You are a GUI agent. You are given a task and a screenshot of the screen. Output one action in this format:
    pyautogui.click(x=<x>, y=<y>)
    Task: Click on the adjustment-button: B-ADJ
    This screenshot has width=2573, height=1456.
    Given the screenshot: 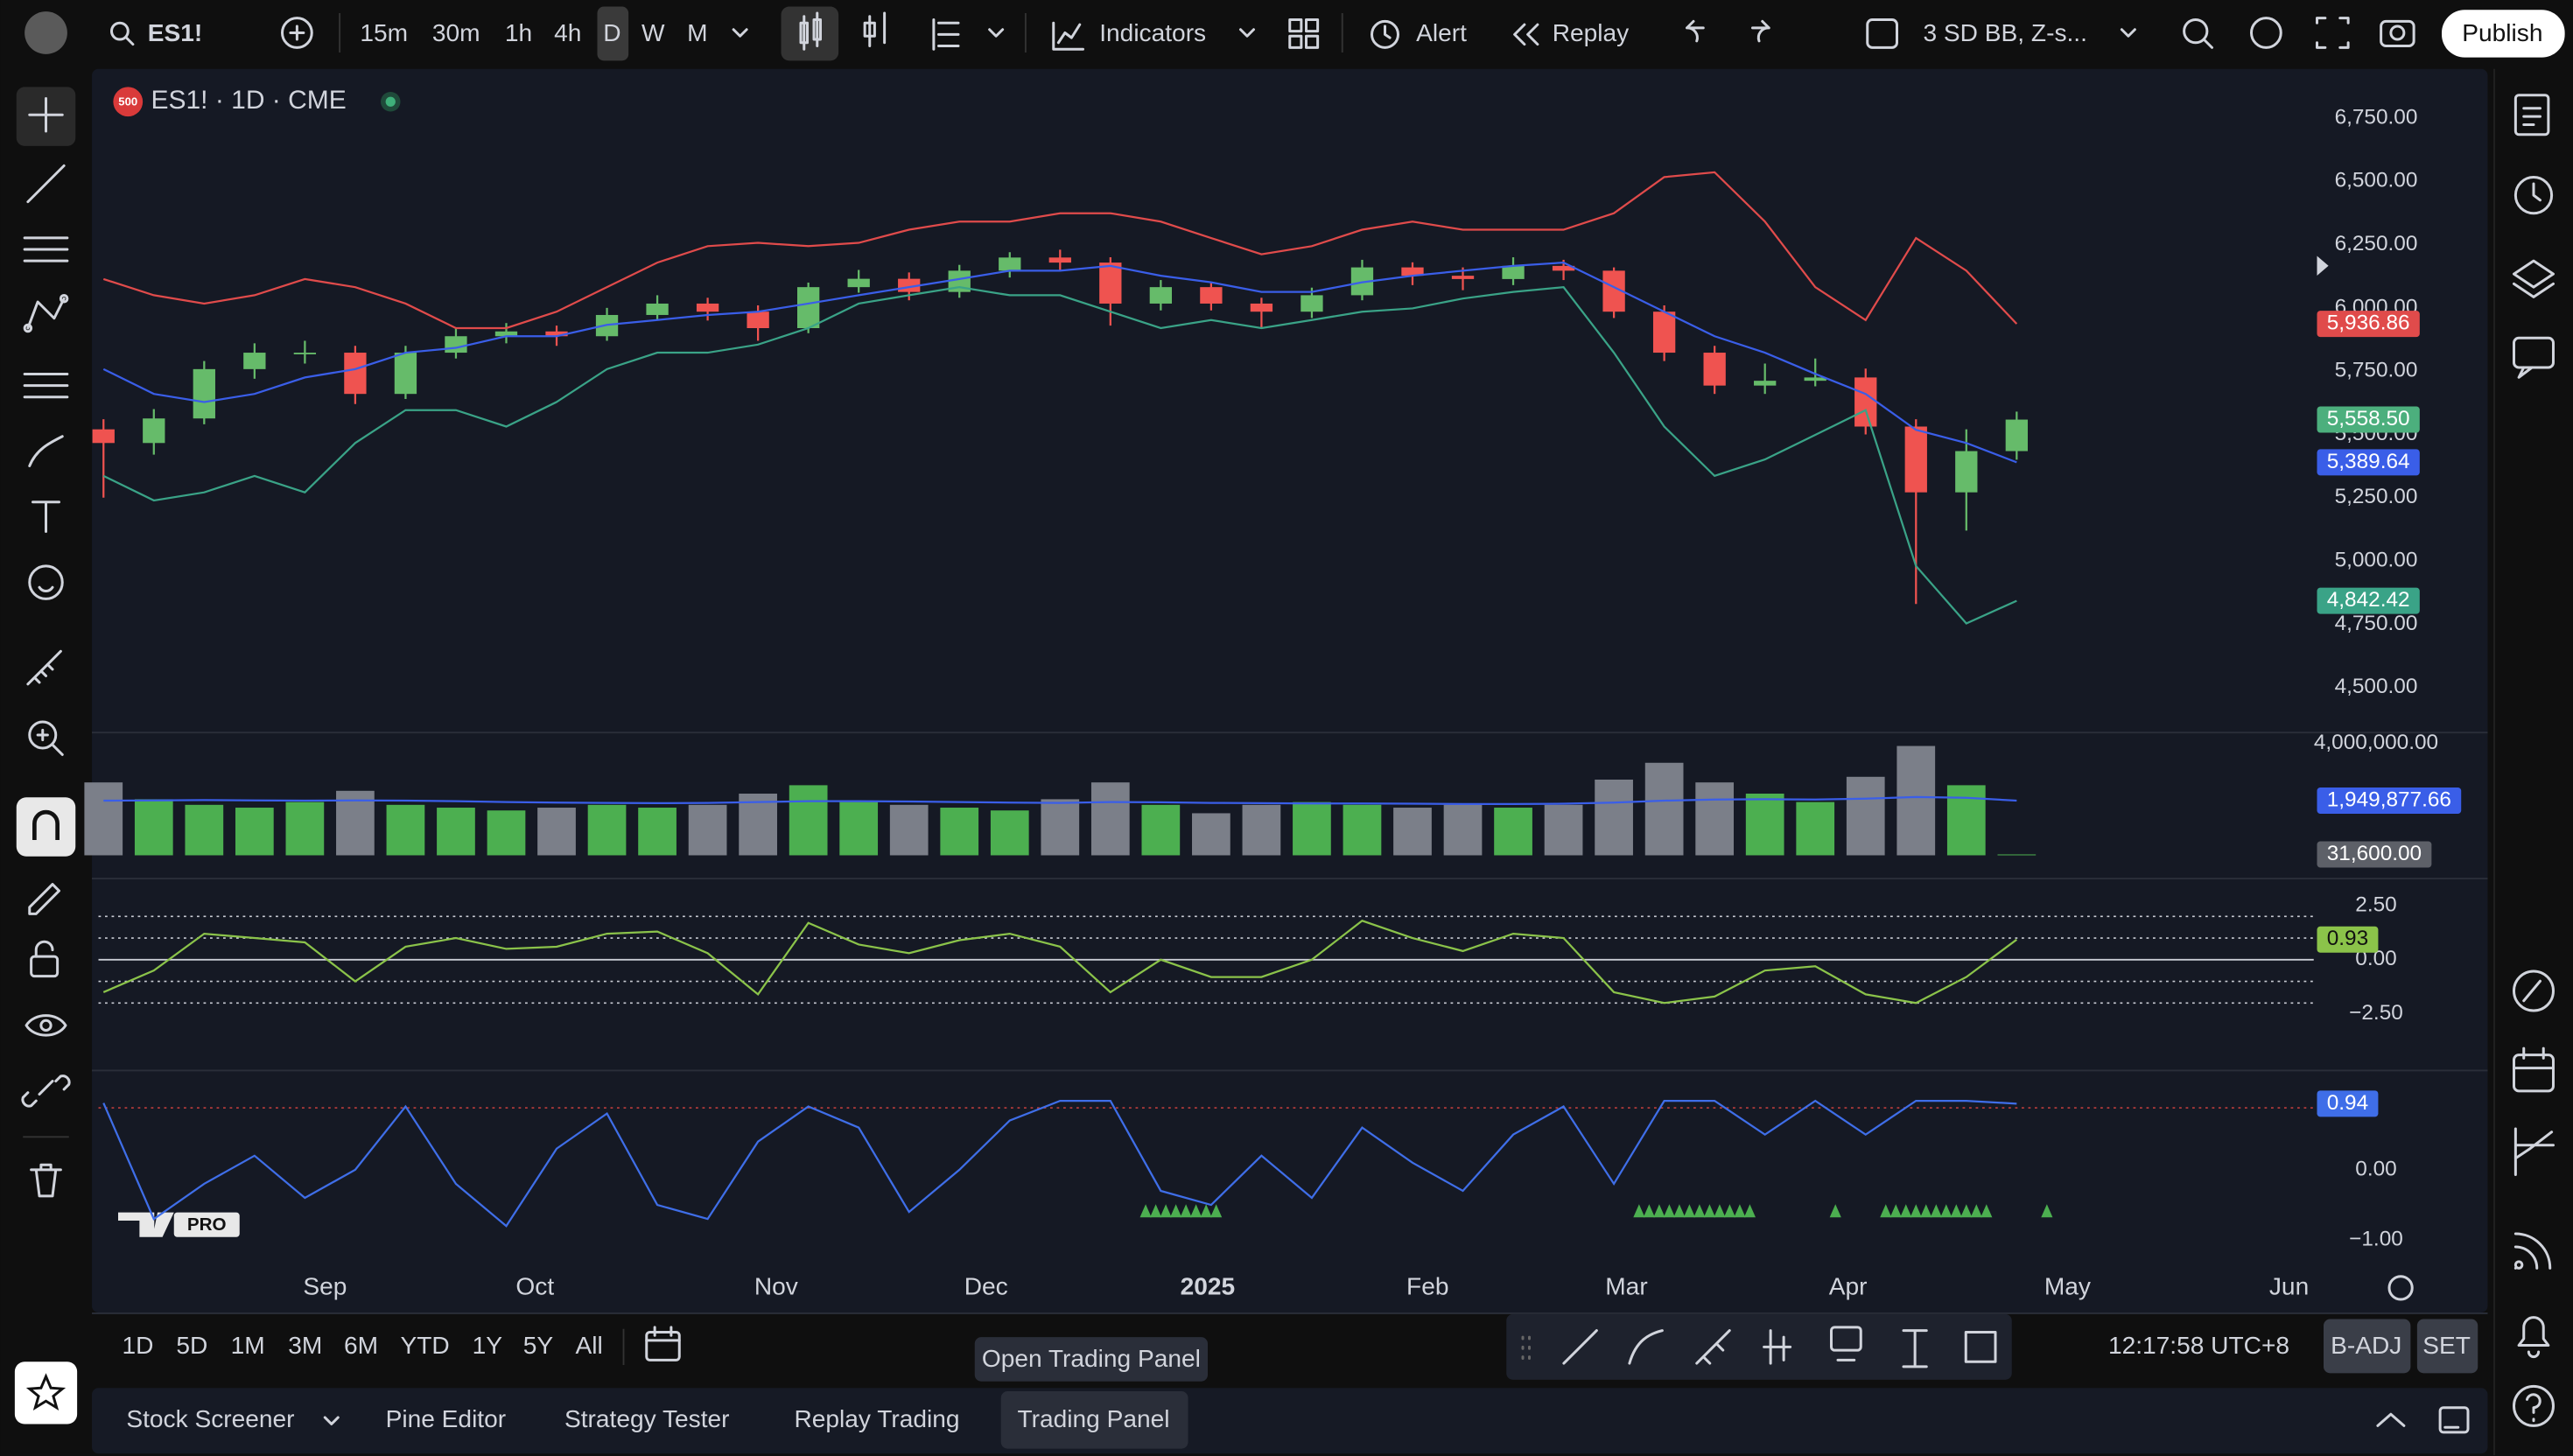 What is the action you would take?
    pyautogui.click(x=2366, y=1345)
    